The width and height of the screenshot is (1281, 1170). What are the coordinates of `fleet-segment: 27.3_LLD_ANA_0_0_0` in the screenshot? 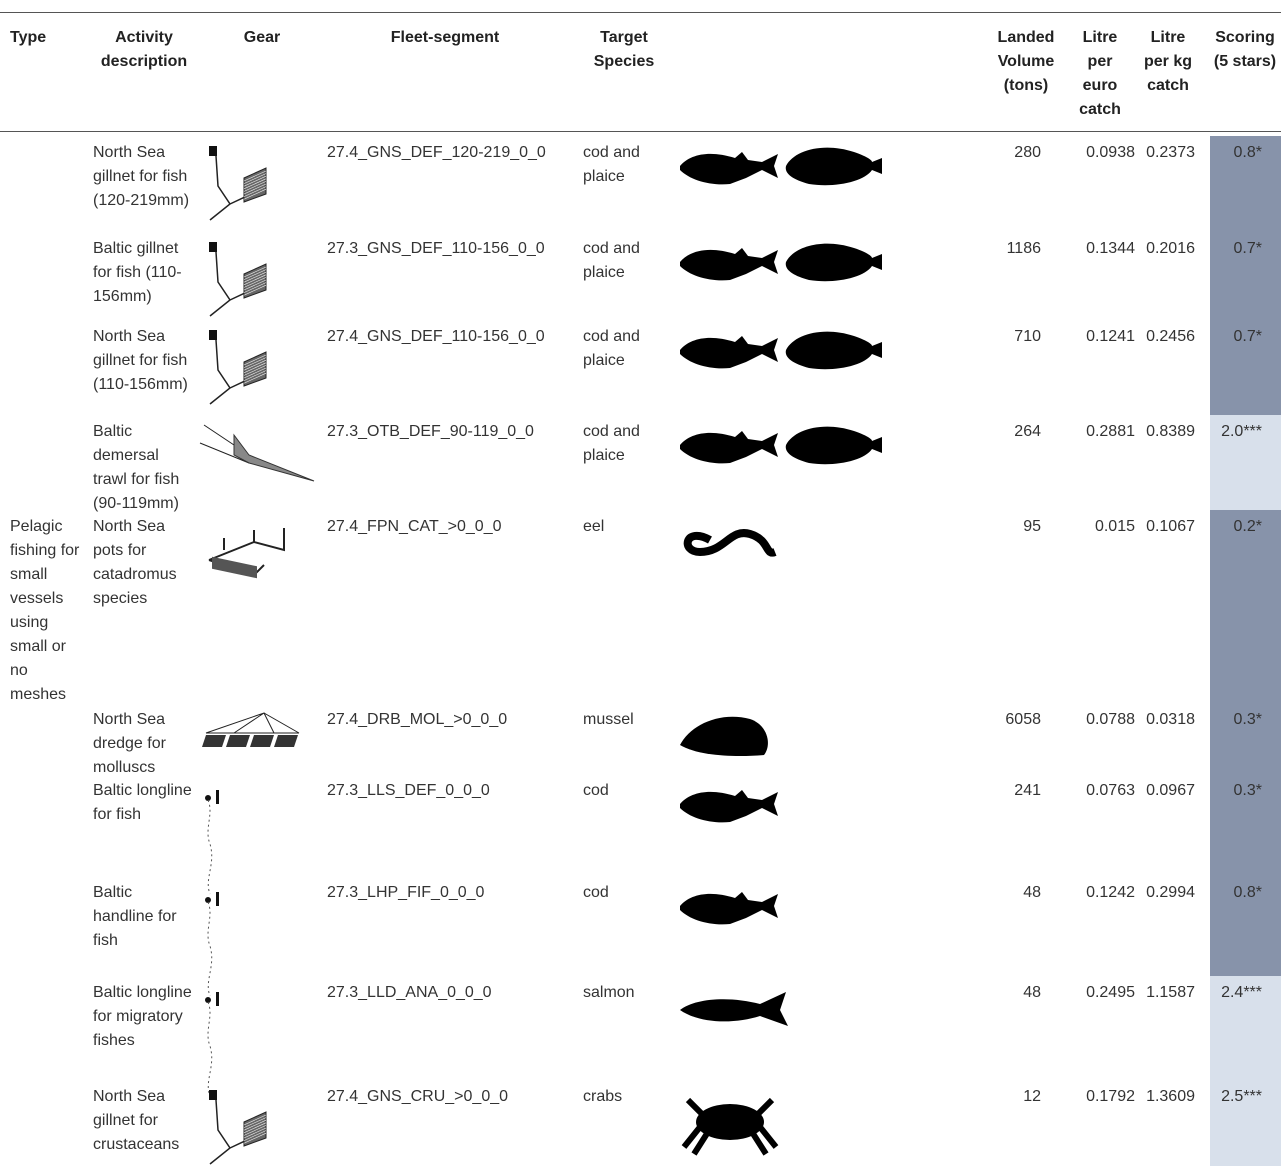 It's located at (409, 992).